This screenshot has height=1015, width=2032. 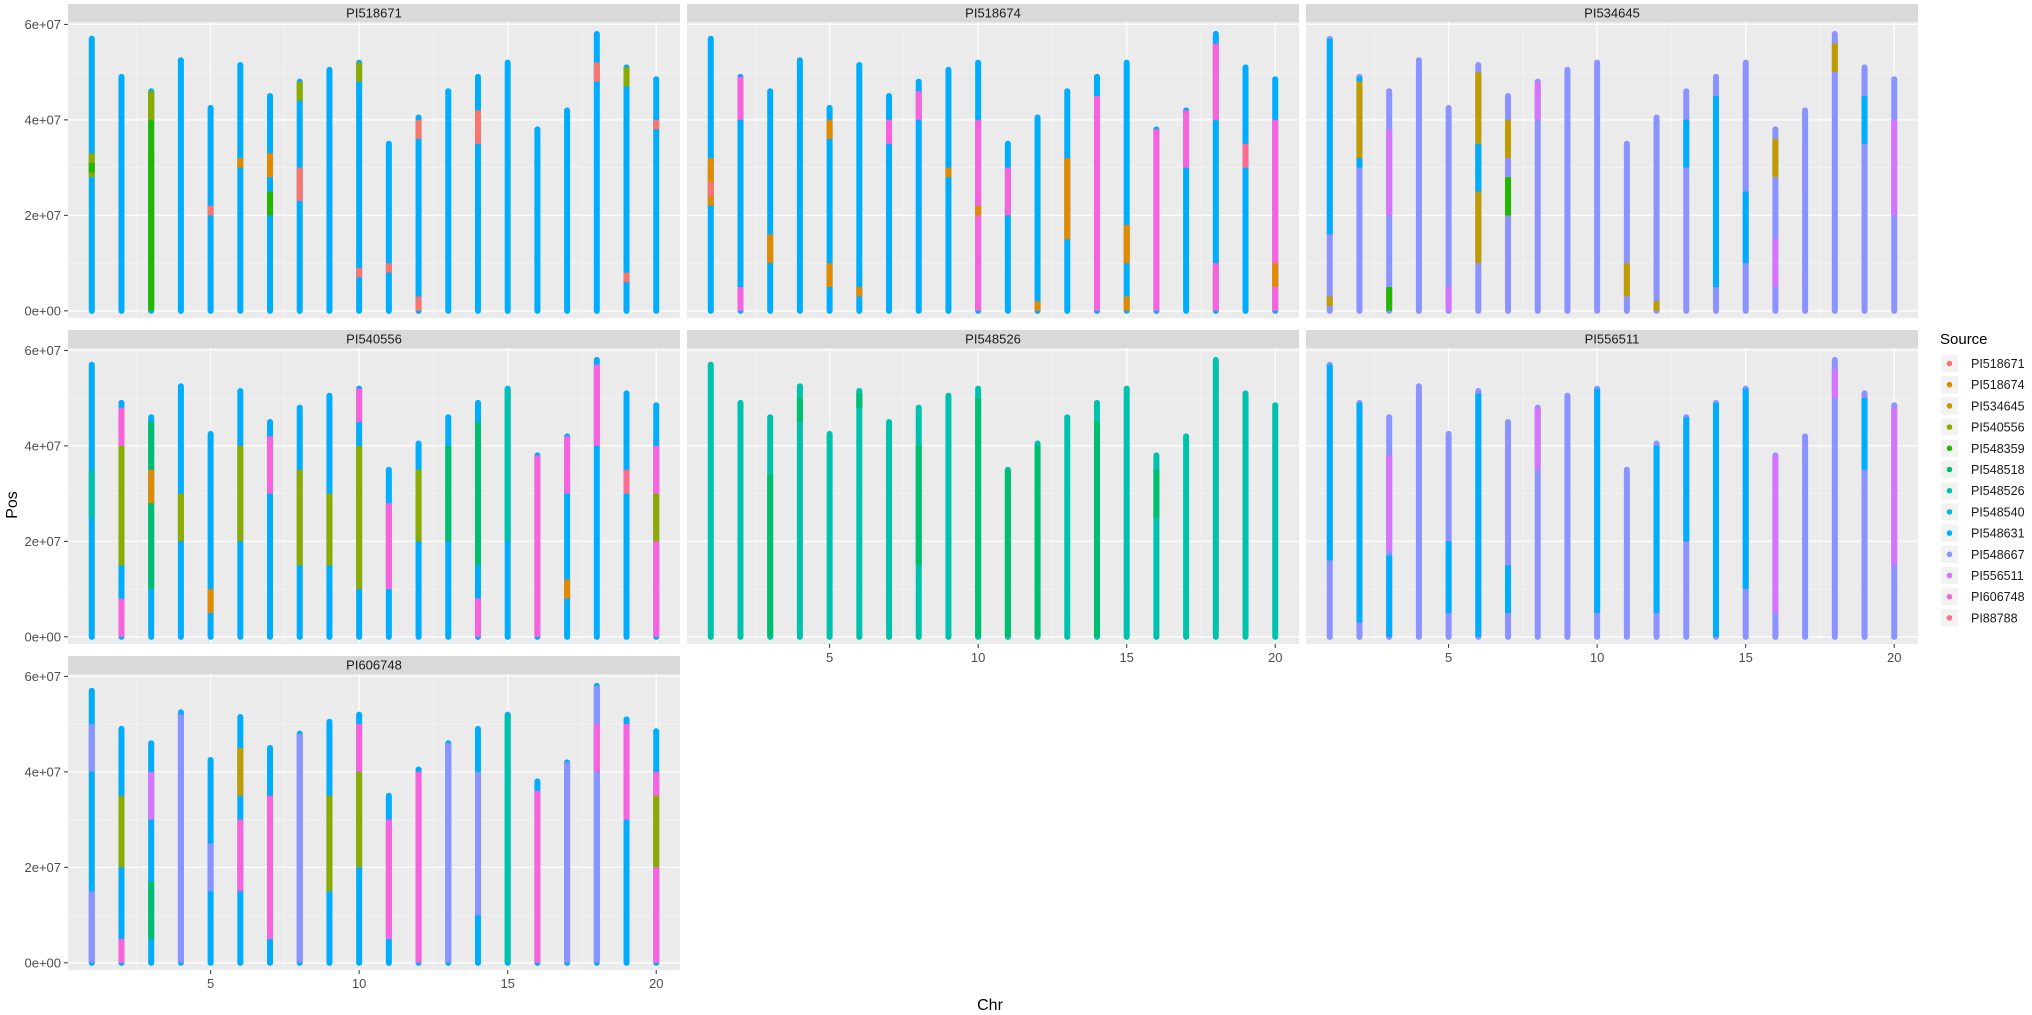 I want to click on legend-item: PI88788, so click(x=1979, y=618).